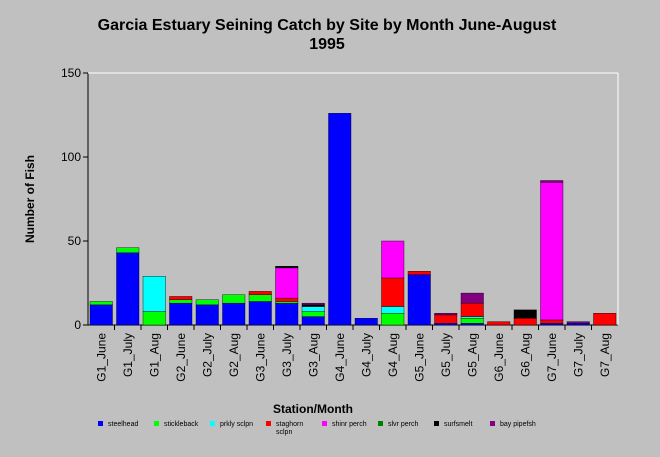 This screenshot has width=660, height=457. Describe the element at coordinates (518, 424) in the screenshot. I see `legend-label: bay pipefsh` at that location.